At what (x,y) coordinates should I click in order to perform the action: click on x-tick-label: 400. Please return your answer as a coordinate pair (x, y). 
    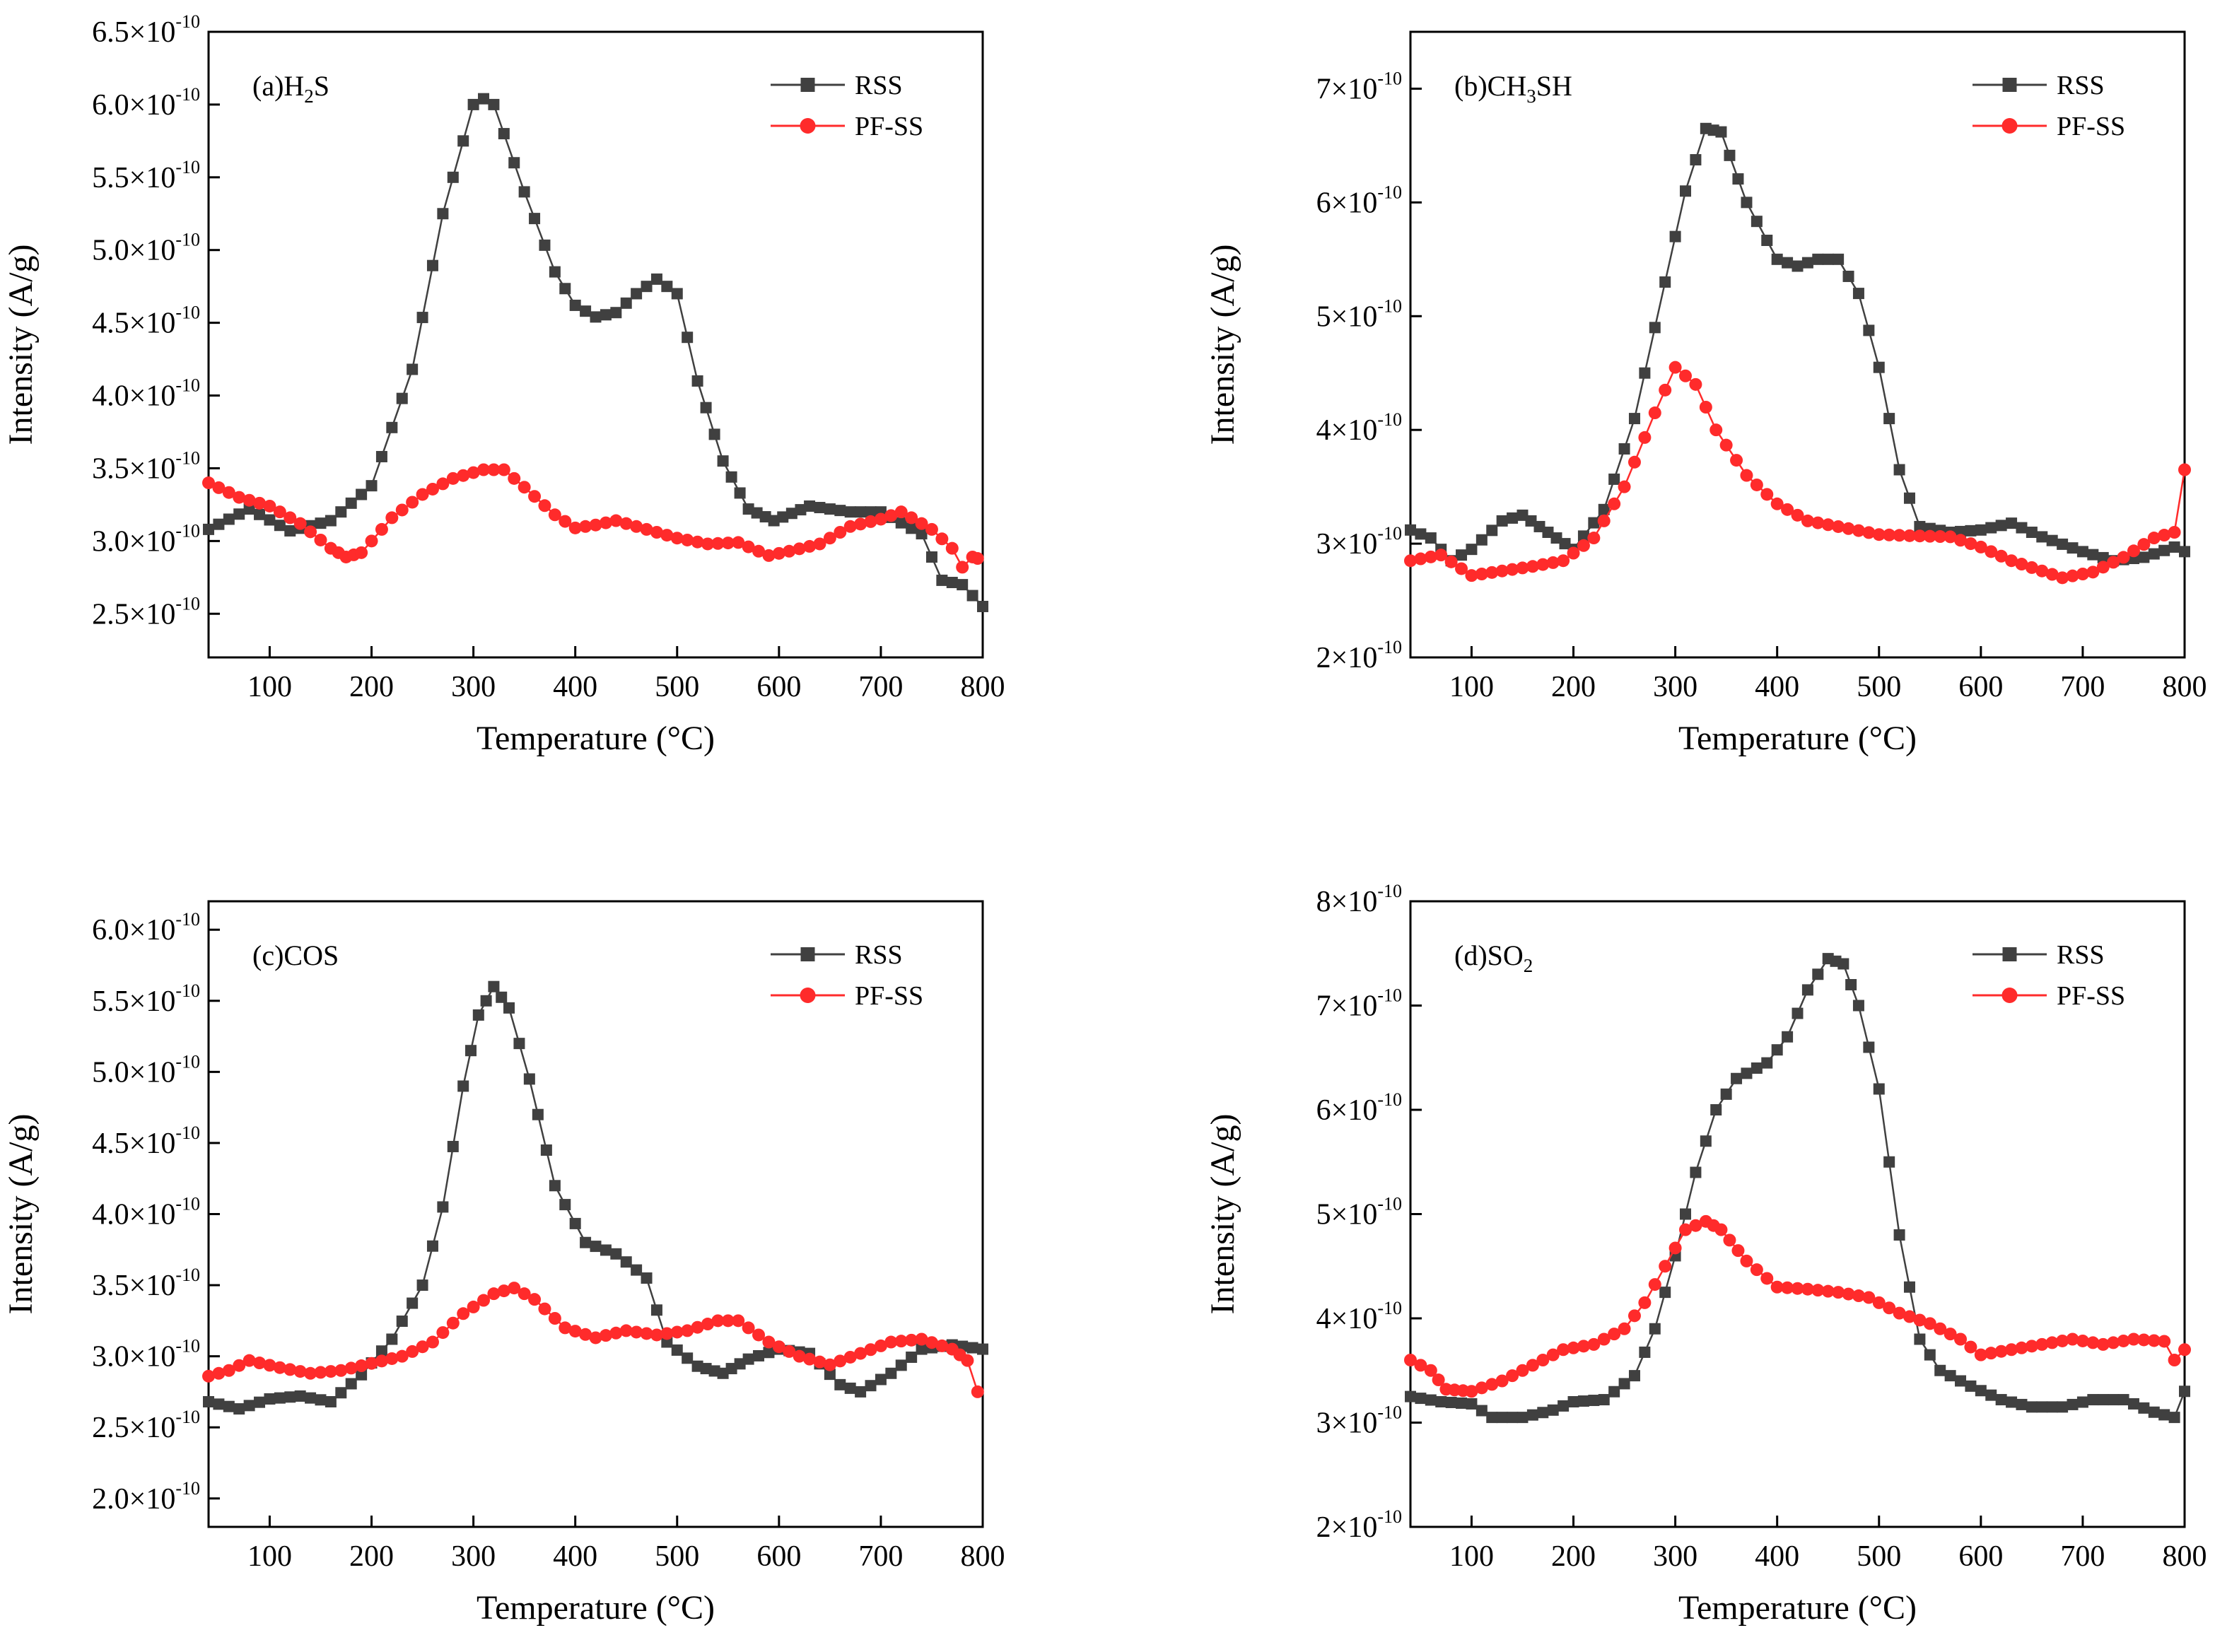
    Looking at the image, I should click on (575, 1556).